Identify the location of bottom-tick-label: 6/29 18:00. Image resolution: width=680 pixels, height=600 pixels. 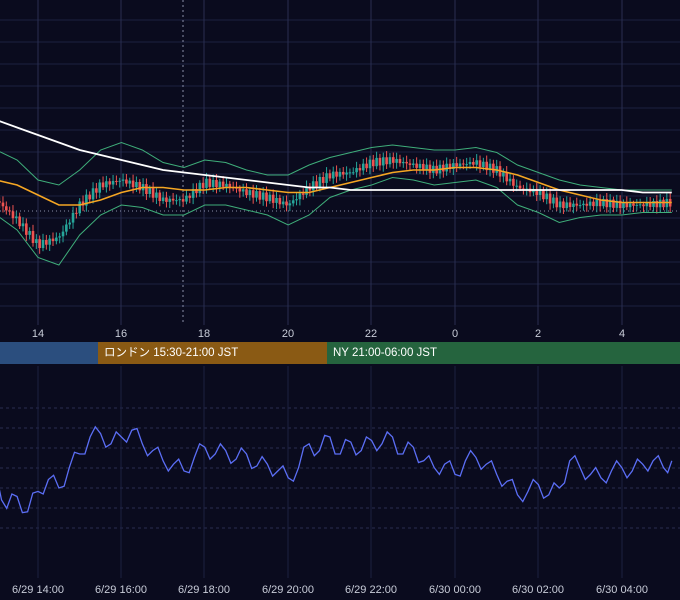
(204, 590).